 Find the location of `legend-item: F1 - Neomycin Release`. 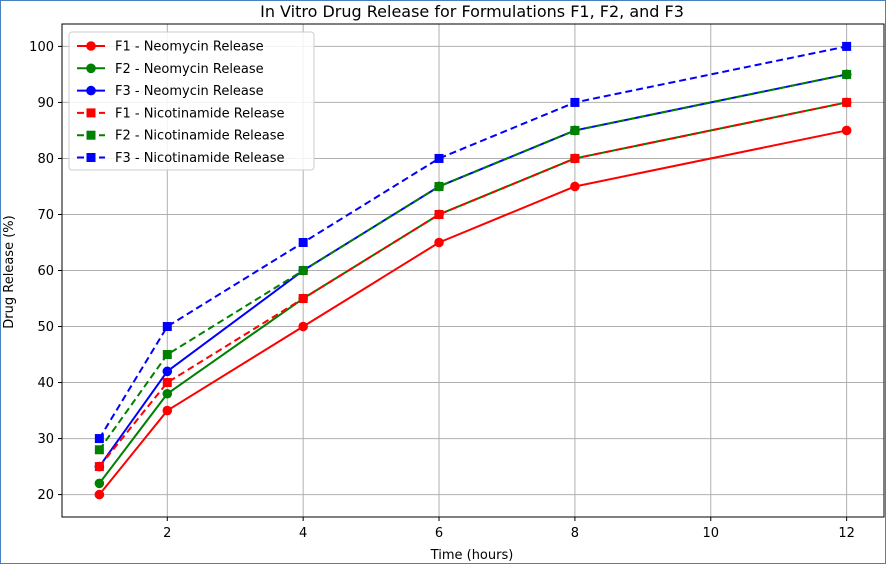

legend-item: F1 - Neomycin Release is located at coordinates (170, 47).